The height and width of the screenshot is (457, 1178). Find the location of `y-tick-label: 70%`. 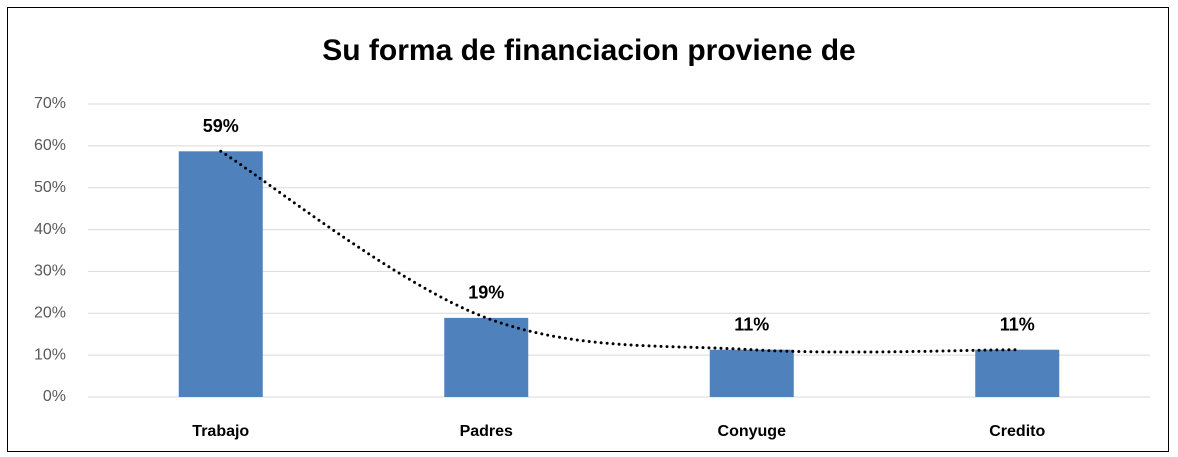

y-tick-label: 70% is located at coordinates (50, 103).